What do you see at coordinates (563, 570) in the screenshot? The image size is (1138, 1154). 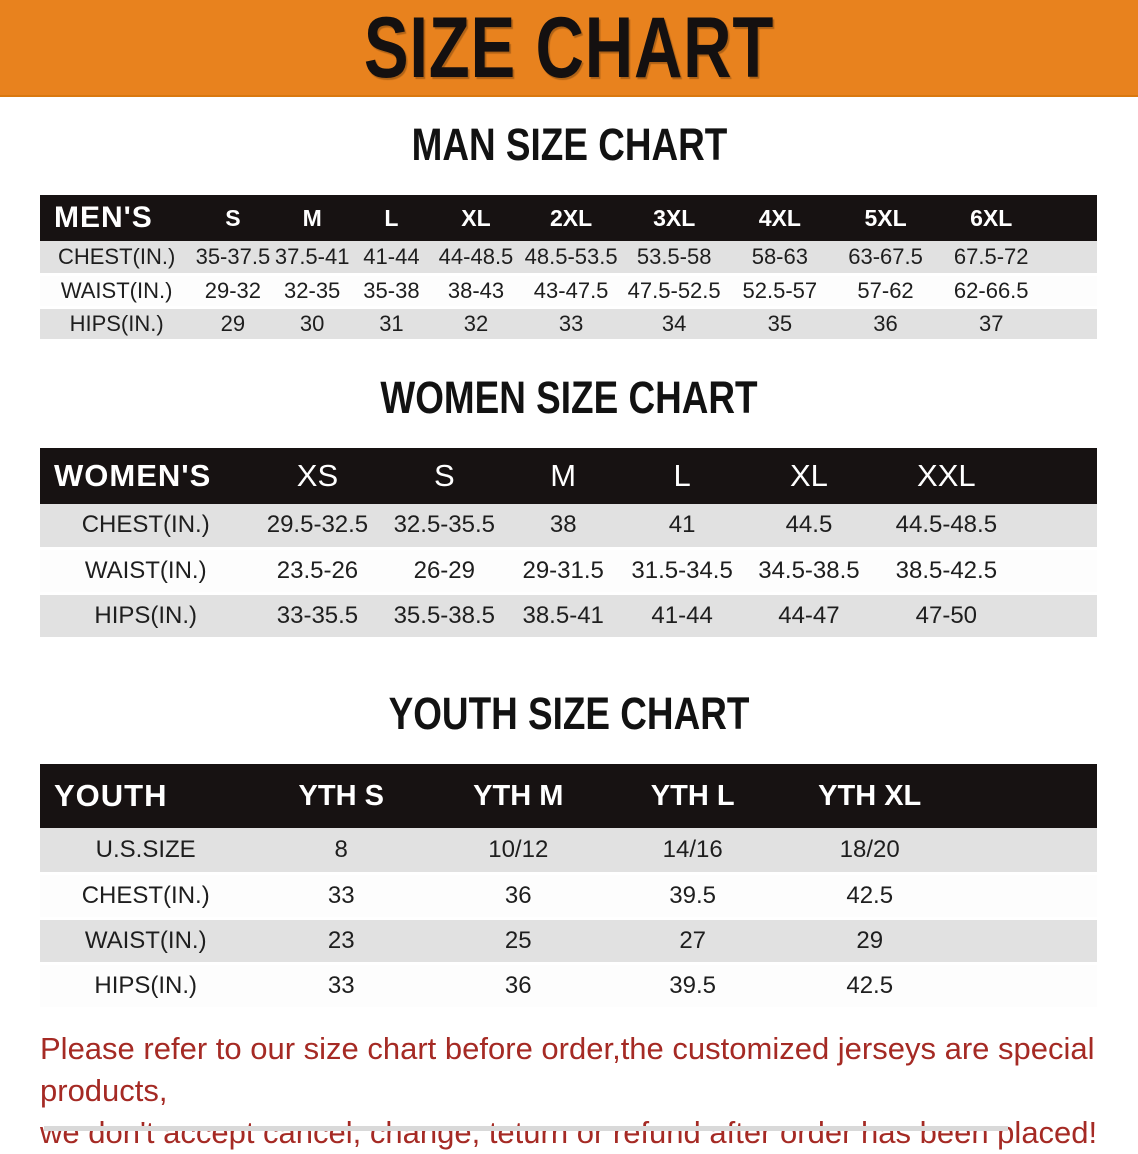 I see `size-value-cell: 29-31.5` at bounding box center [563, 570].